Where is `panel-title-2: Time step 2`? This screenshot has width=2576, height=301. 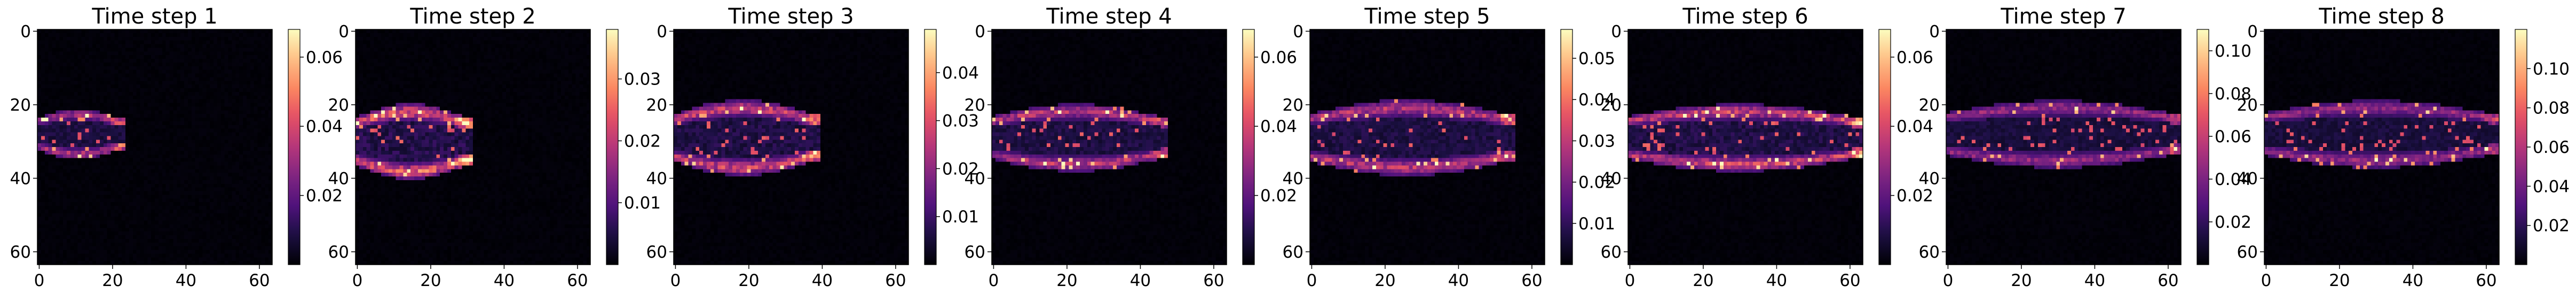 panel-title-2: Time step 2 is located at coordinates (472, 16).